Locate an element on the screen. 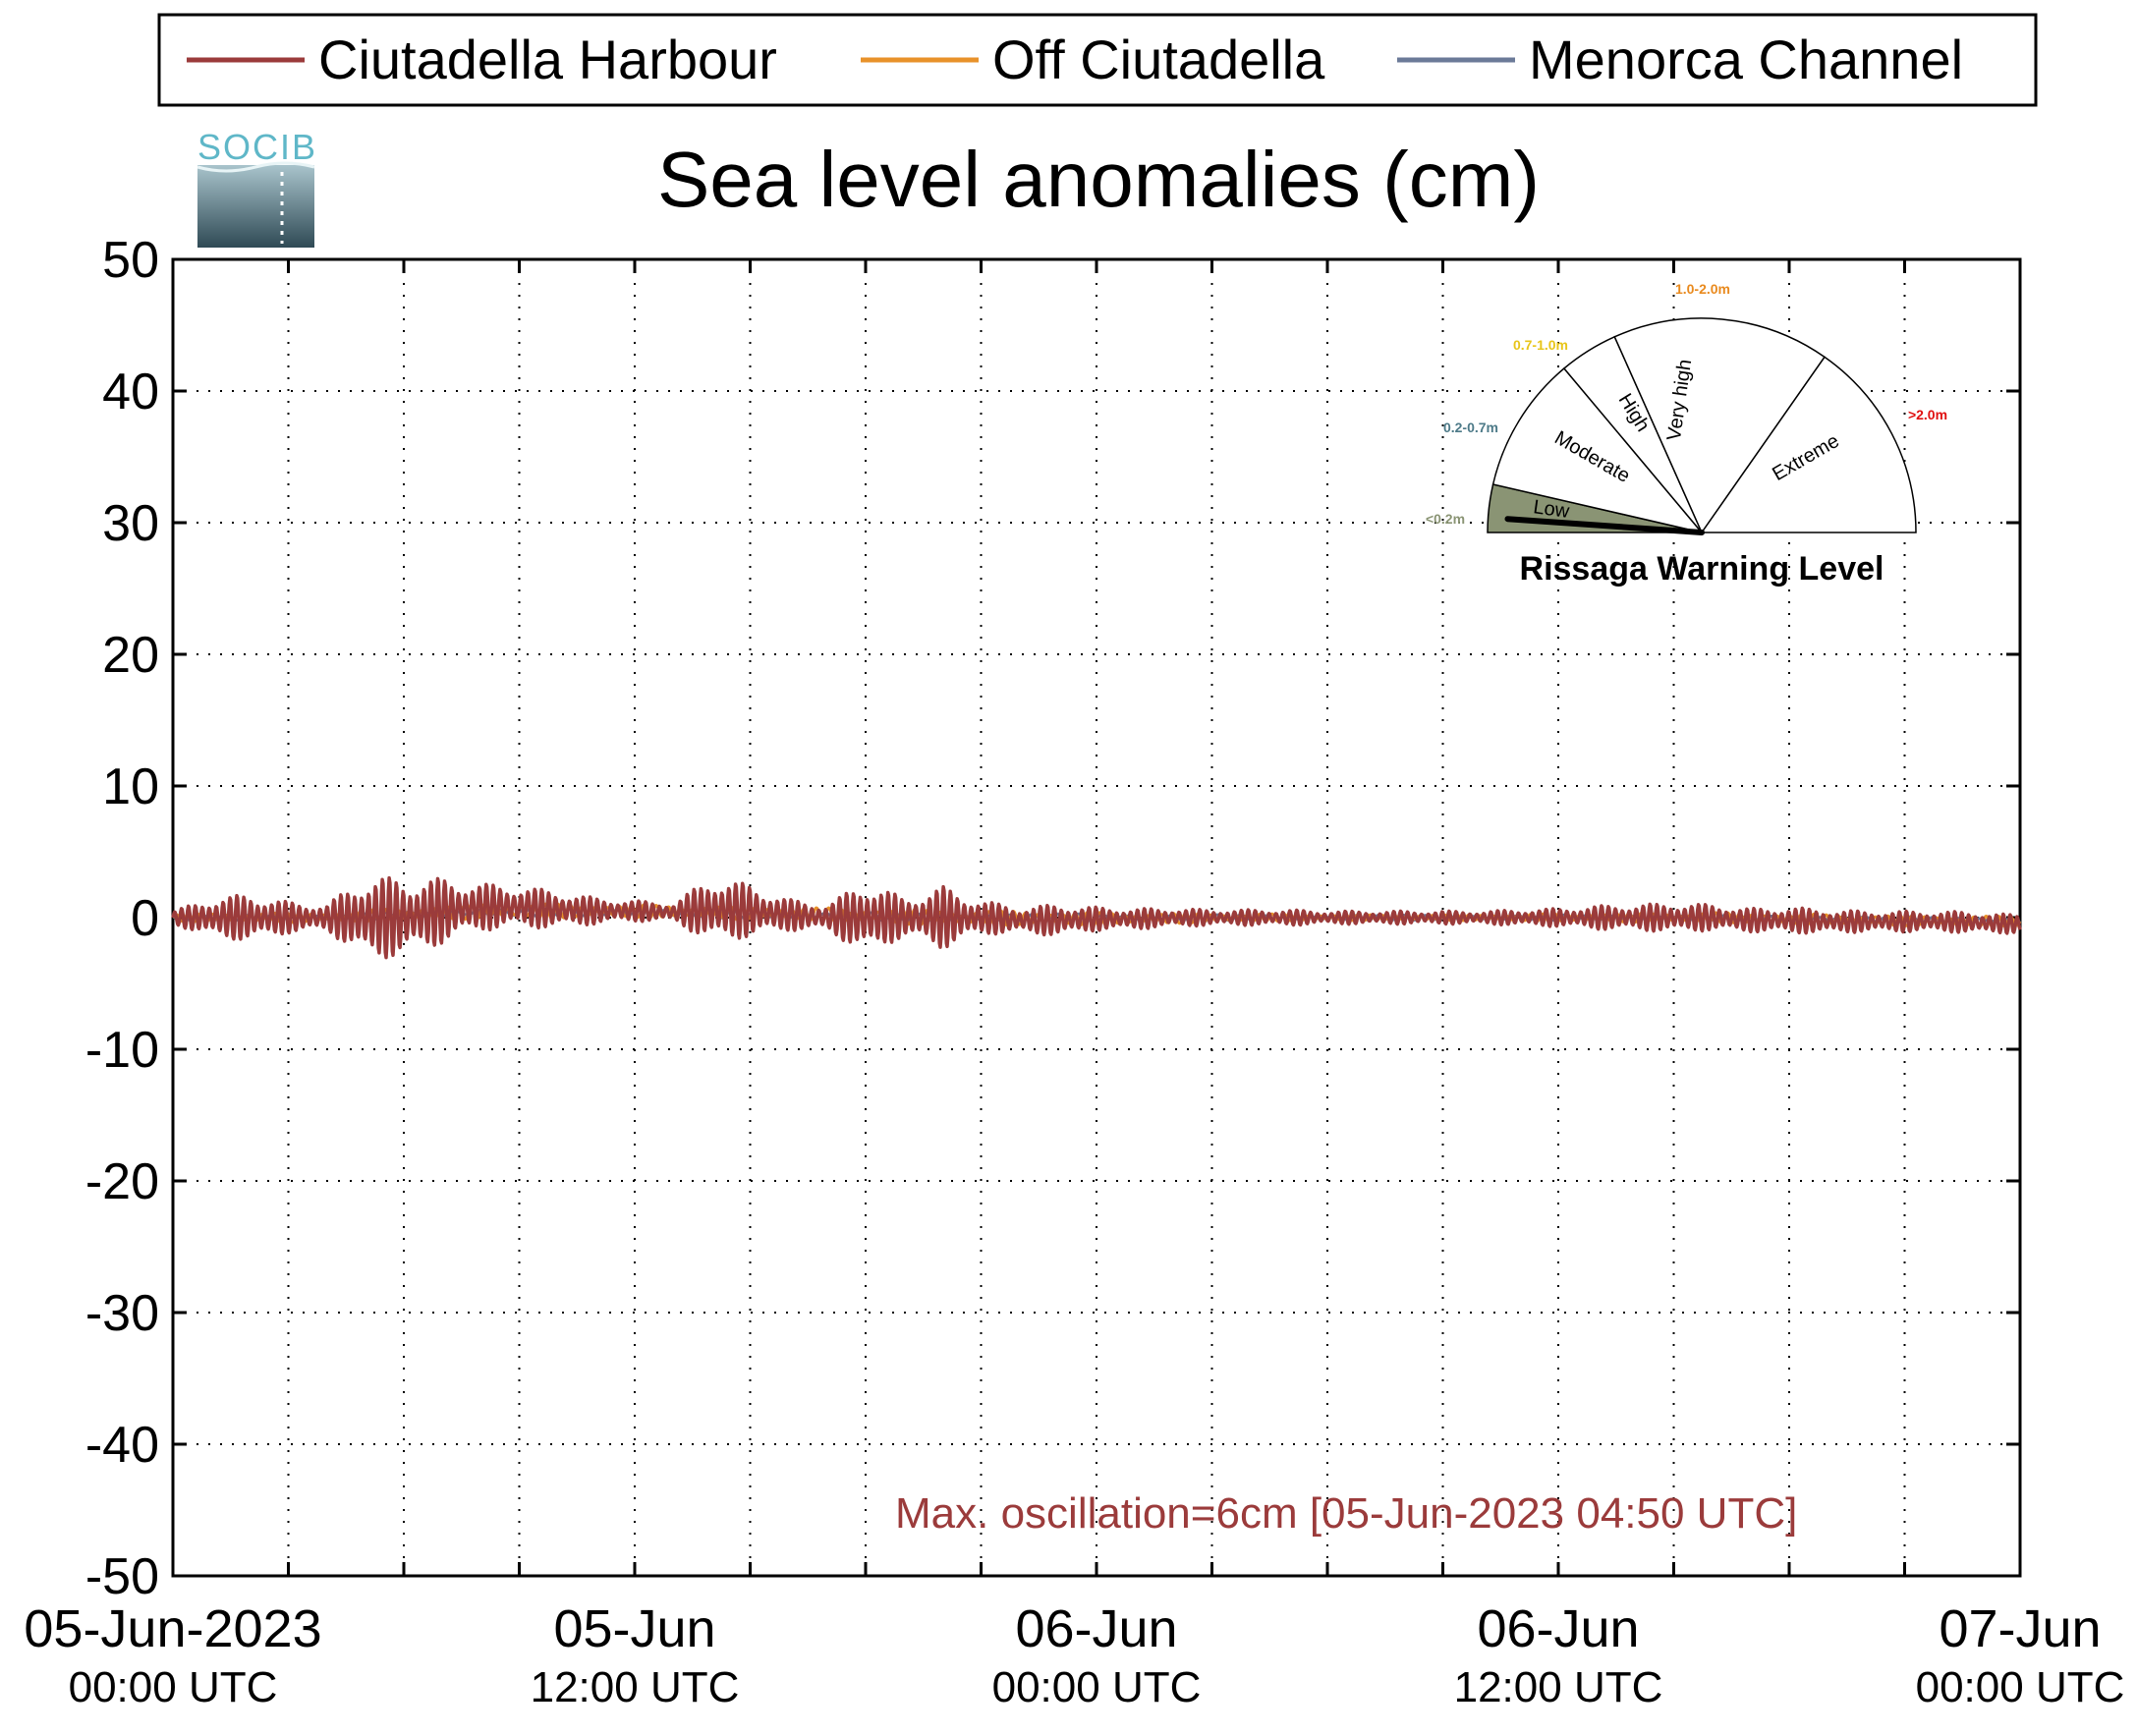 Image resolution: width=2137 pixels, height=1736 pixels. y-tick-label: -30 is located at coordinates (122, 1313).